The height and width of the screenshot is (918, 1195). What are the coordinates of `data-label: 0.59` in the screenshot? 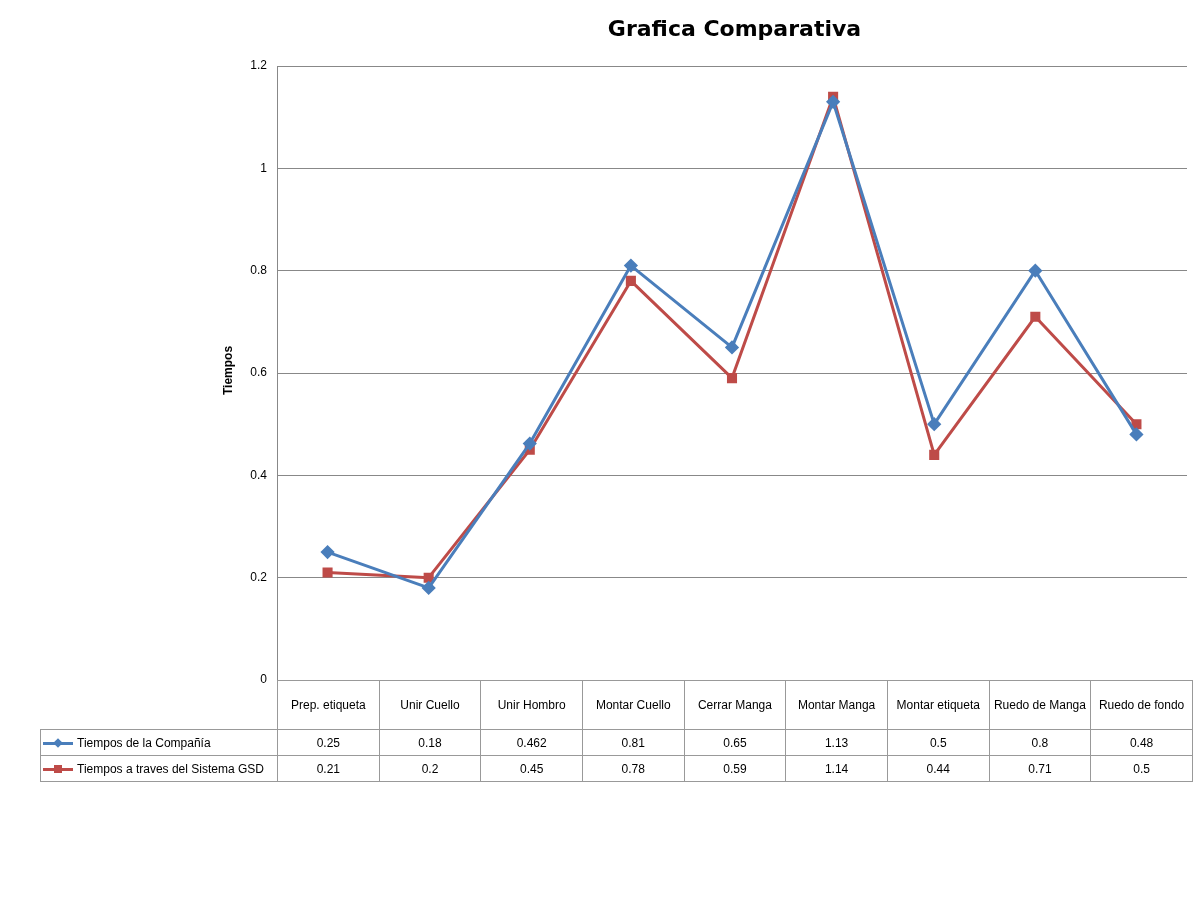 It's located at (735, 768).